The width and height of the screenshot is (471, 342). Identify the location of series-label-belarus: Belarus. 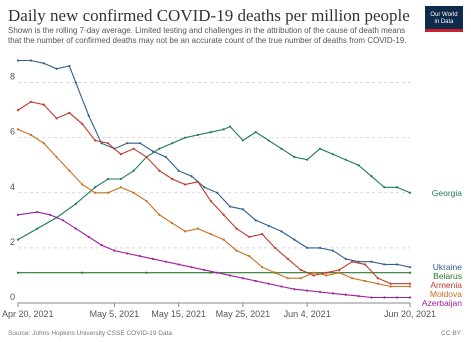
(447, 276).